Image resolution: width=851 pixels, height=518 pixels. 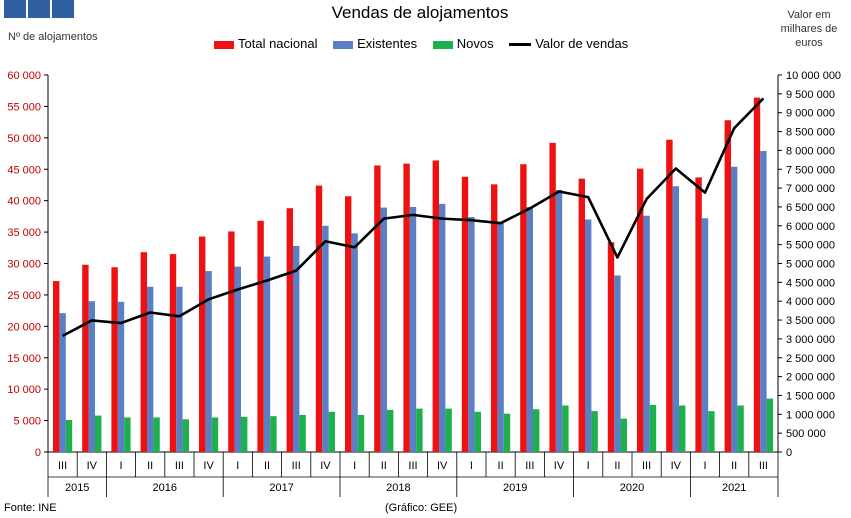 I want to click on right-tick-label: 4 500 000, so click(x=810, y=283).